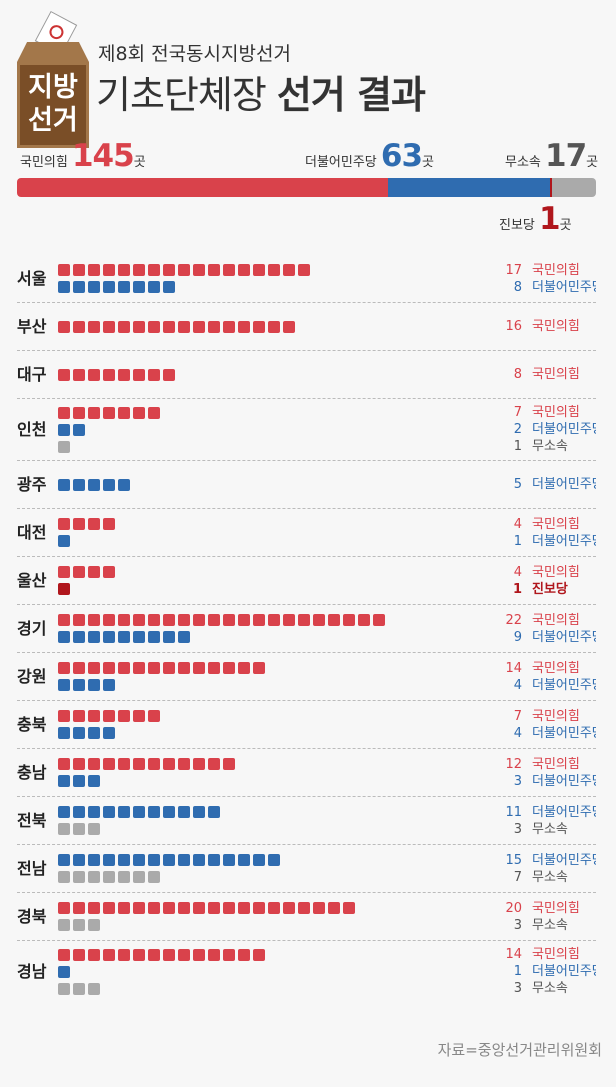 Image resolution: width=616 pixels, height=1087 pixels. Describe the element at coordinates (517, 524) in the screenshot. I see `seat-count: 4` at that location.